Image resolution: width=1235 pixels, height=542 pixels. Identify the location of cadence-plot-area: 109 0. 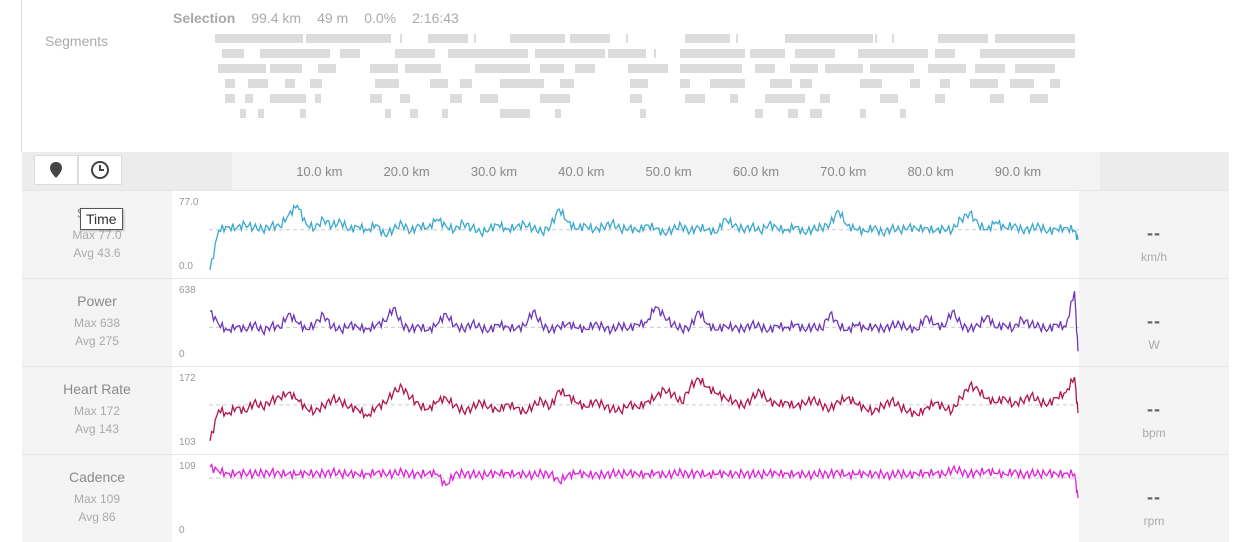
(625, 498).